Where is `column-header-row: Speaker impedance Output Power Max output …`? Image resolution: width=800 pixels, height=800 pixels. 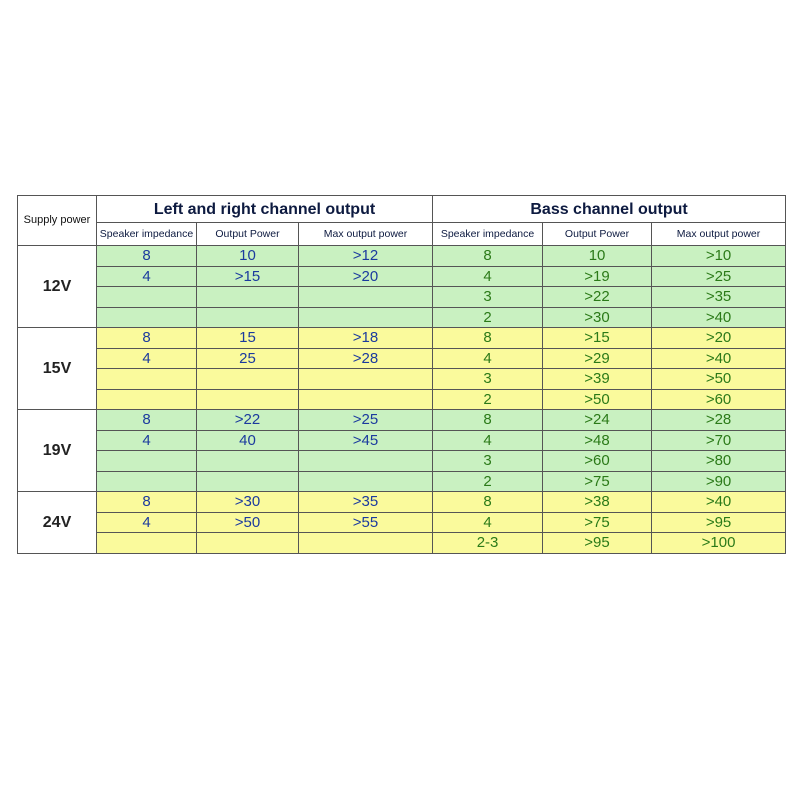 column-header-row: Speaker impedance Output Power Max output … is located at coordinates (402, 234).